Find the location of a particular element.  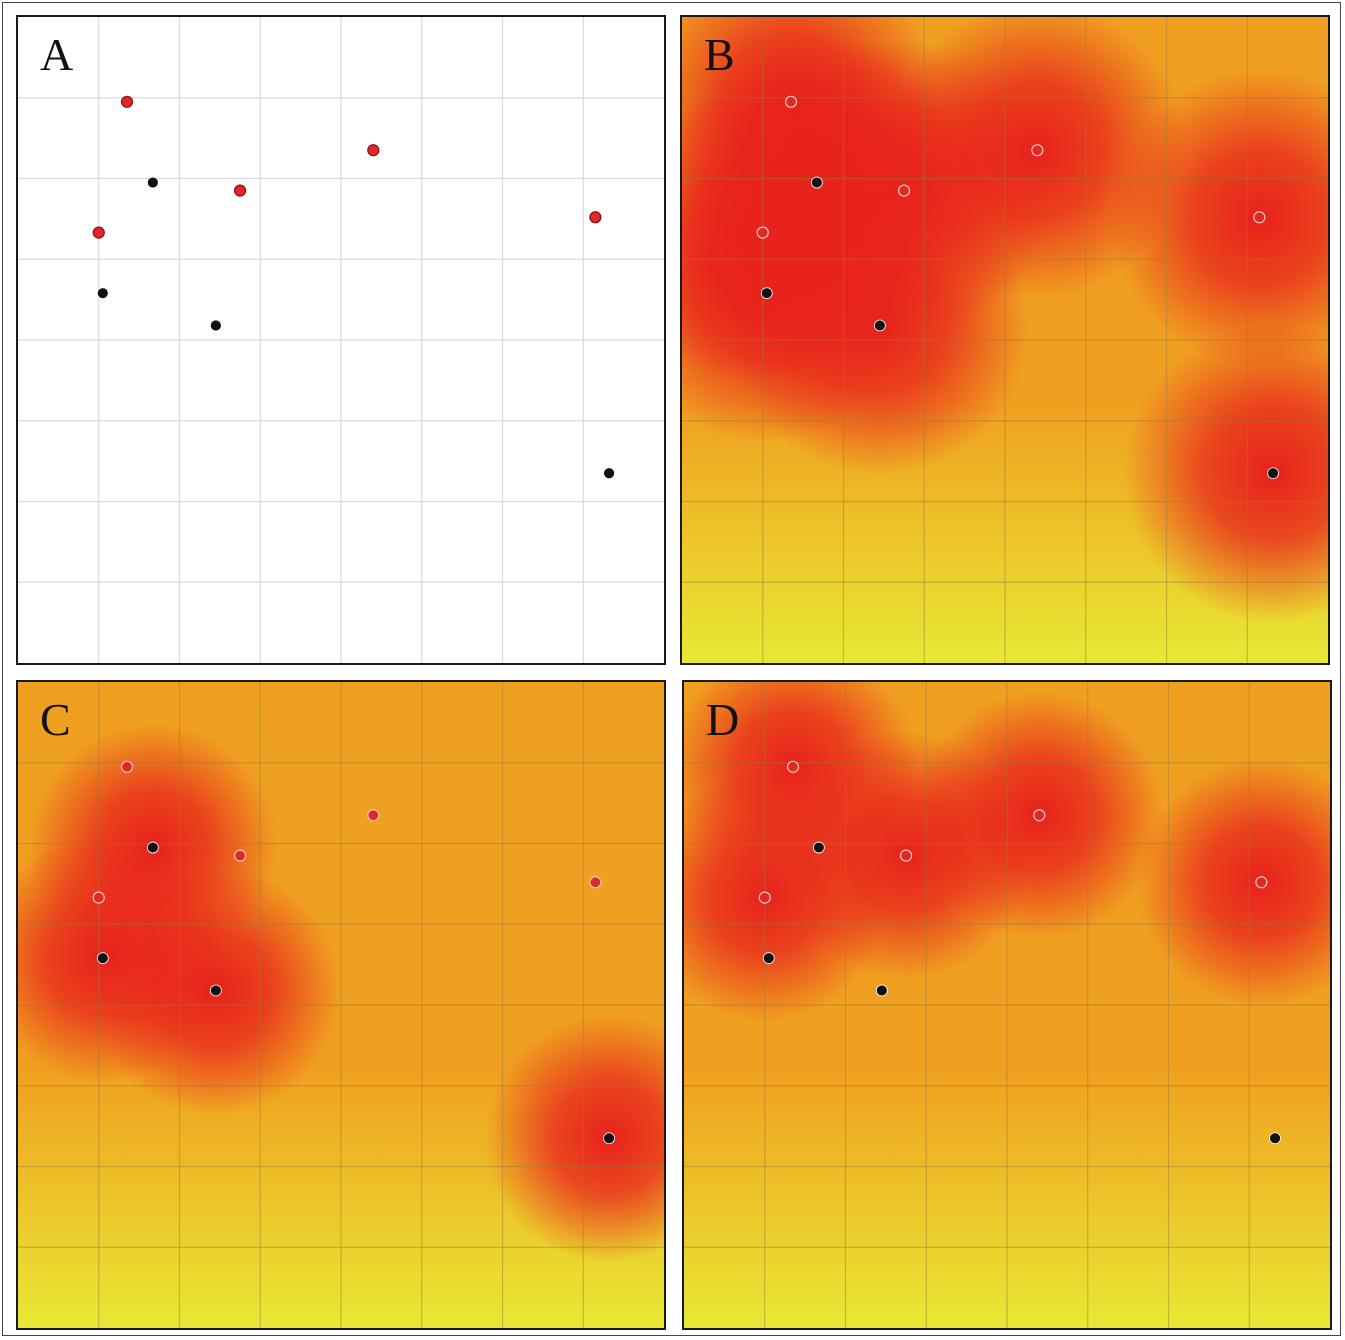

panel-c-label: C is located at coordinates (55, 719).